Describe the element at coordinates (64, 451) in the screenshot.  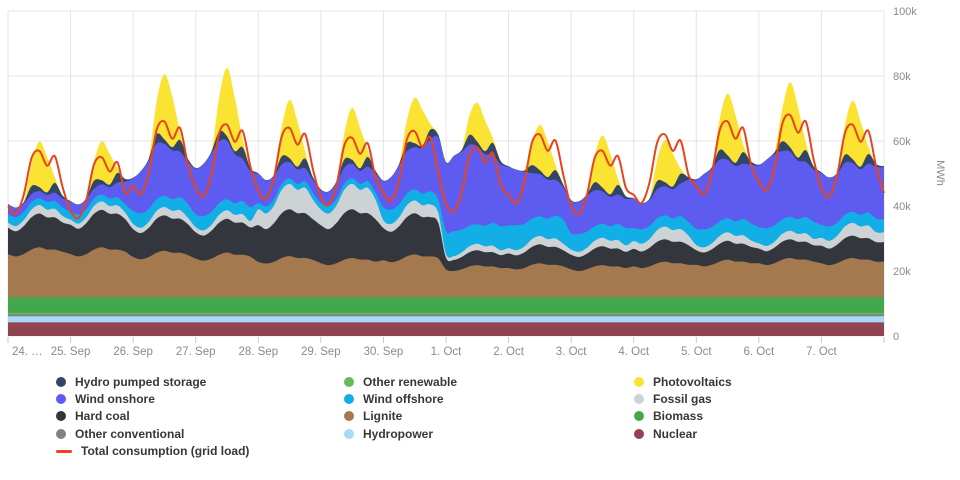
I see `total-consumption-grid-load-line-swatch` at that location.